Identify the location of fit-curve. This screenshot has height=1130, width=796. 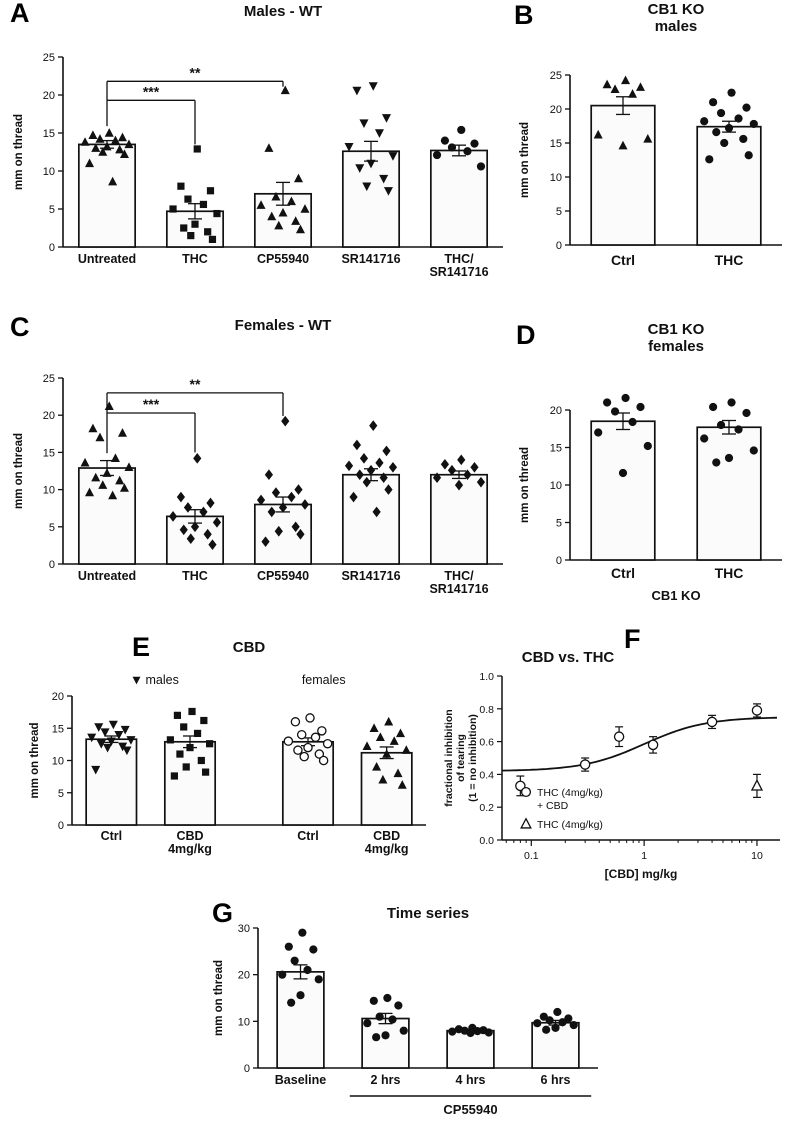
(639, 744).